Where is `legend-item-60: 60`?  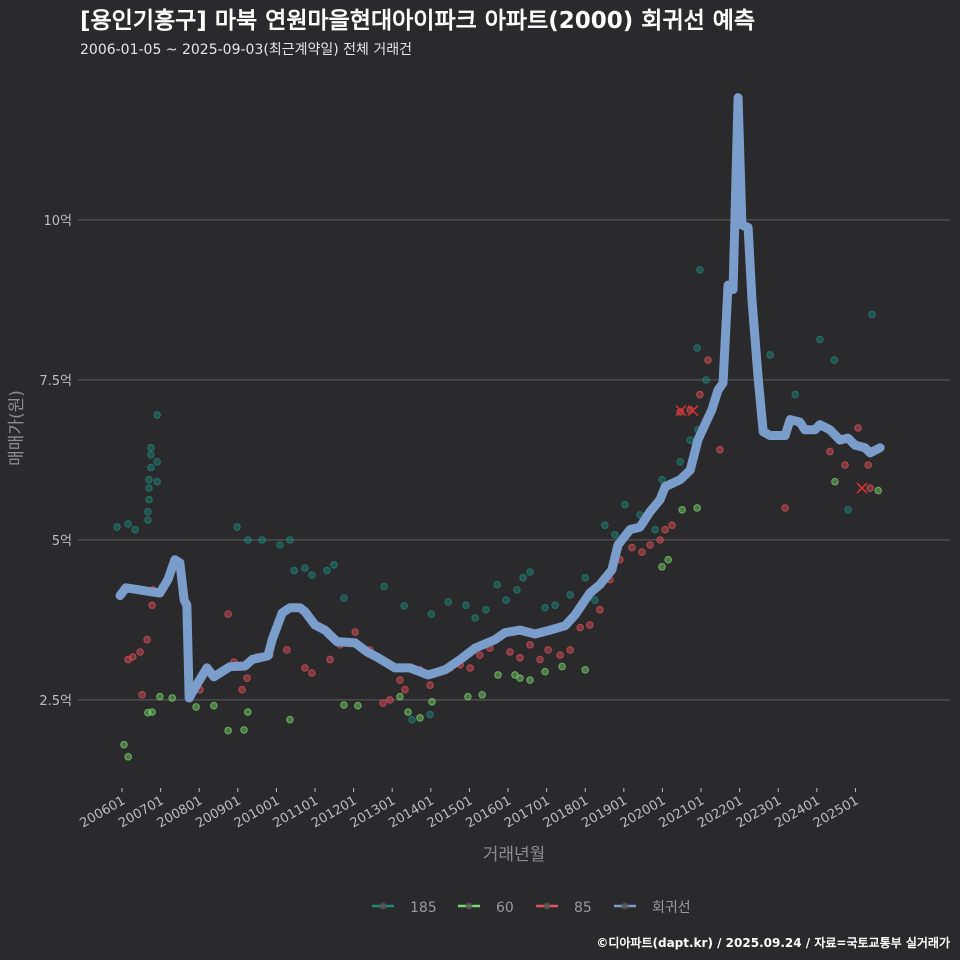
legend-item-60: 60 is located at coordinates (486, 908).